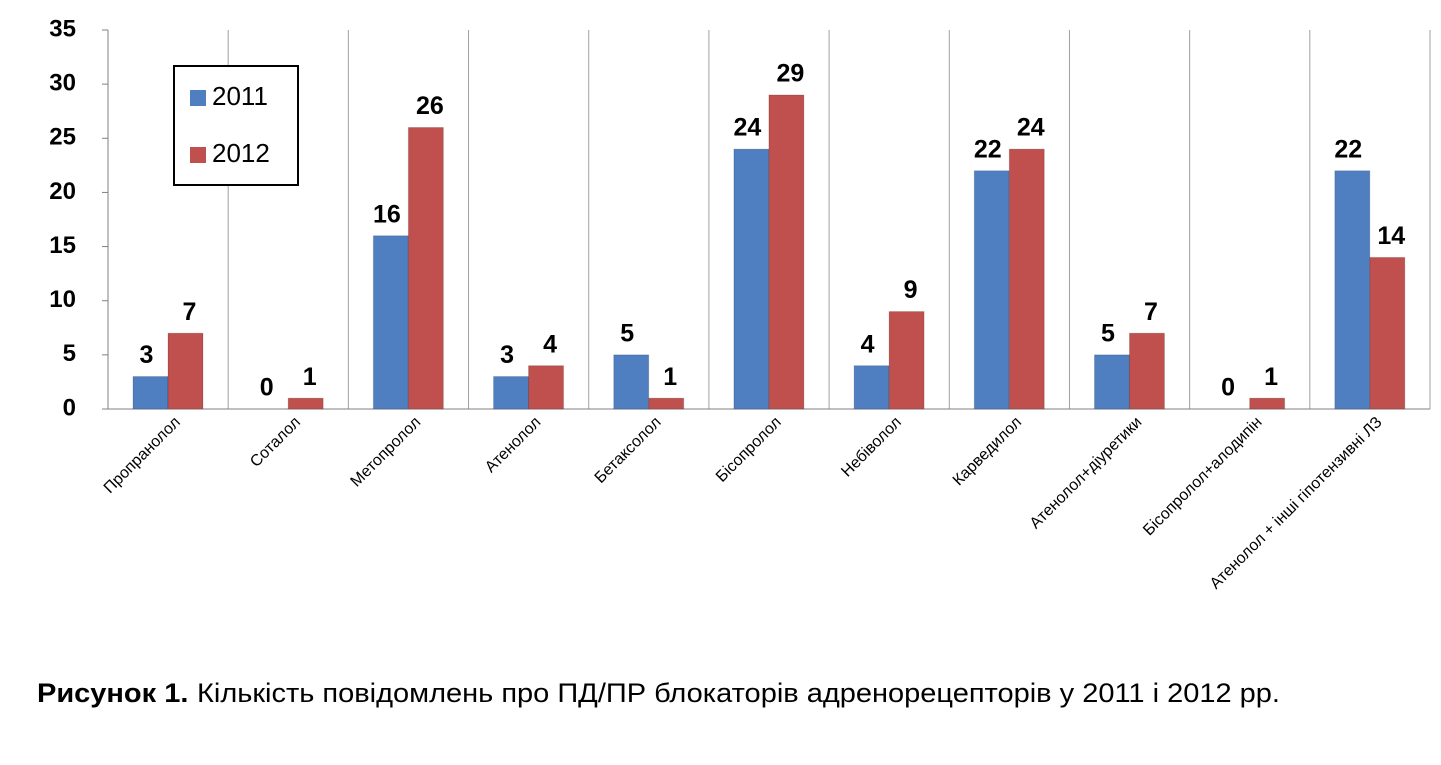  What do you see at coordinates (275, 442) in the screenshot?
I see `x-tick-label: Соталол` at bounding box center [275, 442].